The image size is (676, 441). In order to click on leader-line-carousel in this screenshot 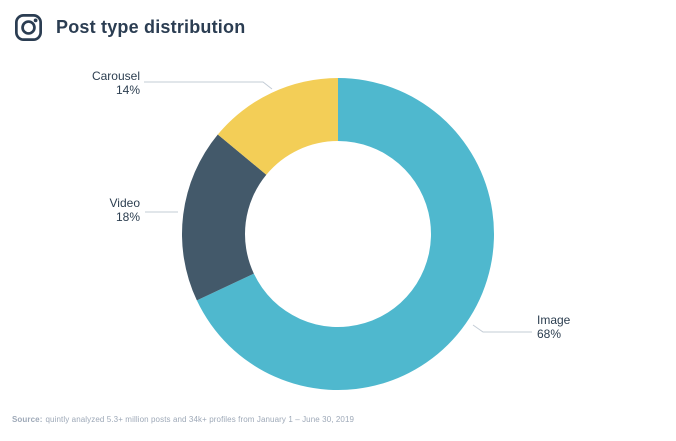, I will do `click(208, 85)`.